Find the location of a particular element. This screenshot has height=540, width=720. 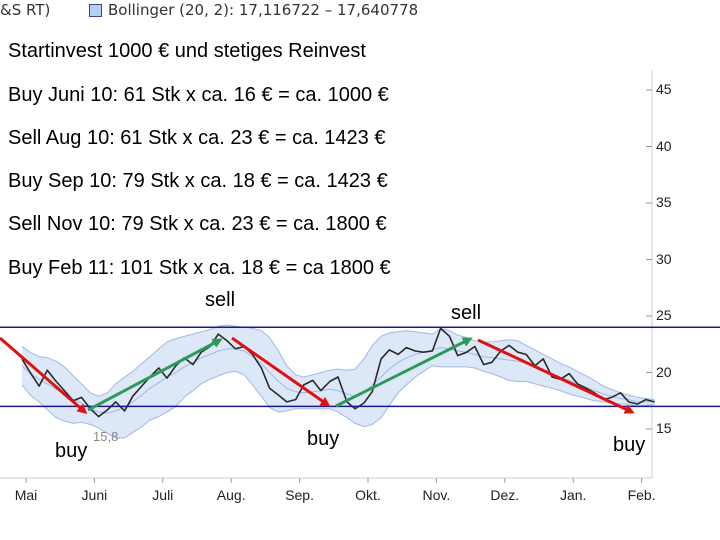

buy-label-sep: buy is located at coordinates (323, 439).